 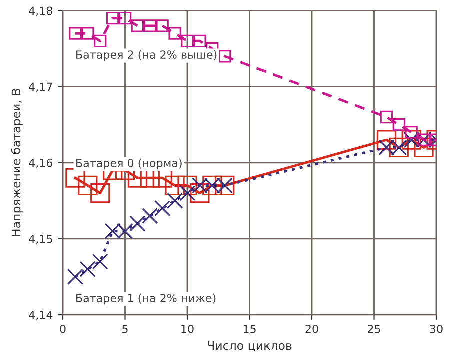 I want to click on series-label: Батарея 2 (на 2% выше), so click(x=146, y=56).